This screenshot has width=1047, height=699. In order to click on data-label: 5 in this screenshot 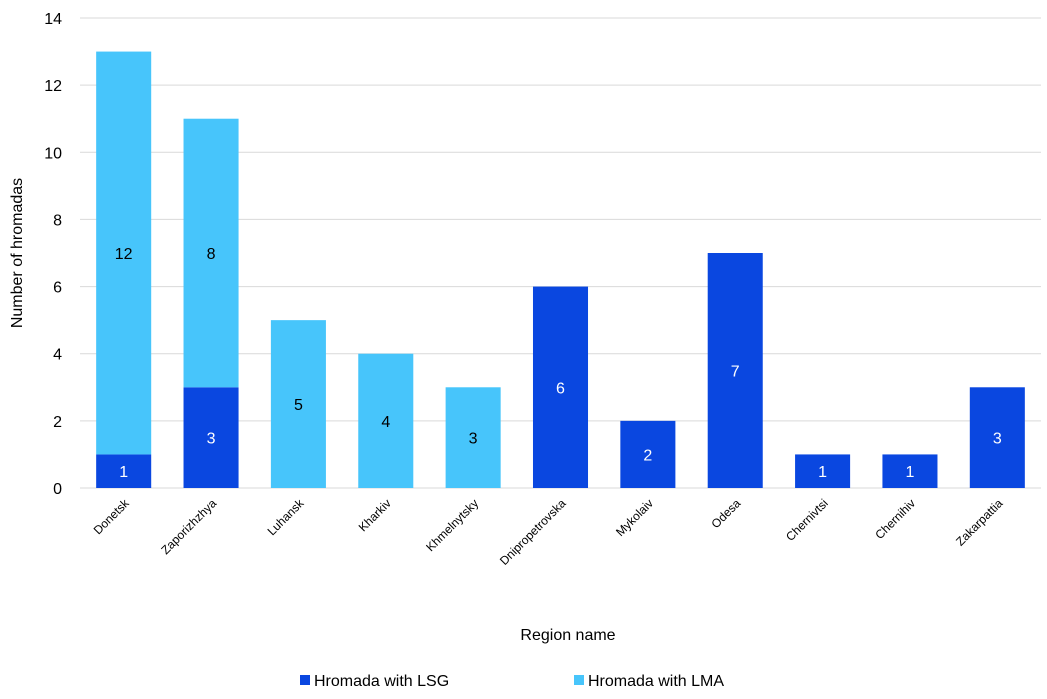, I will do `click(298, 405)`.